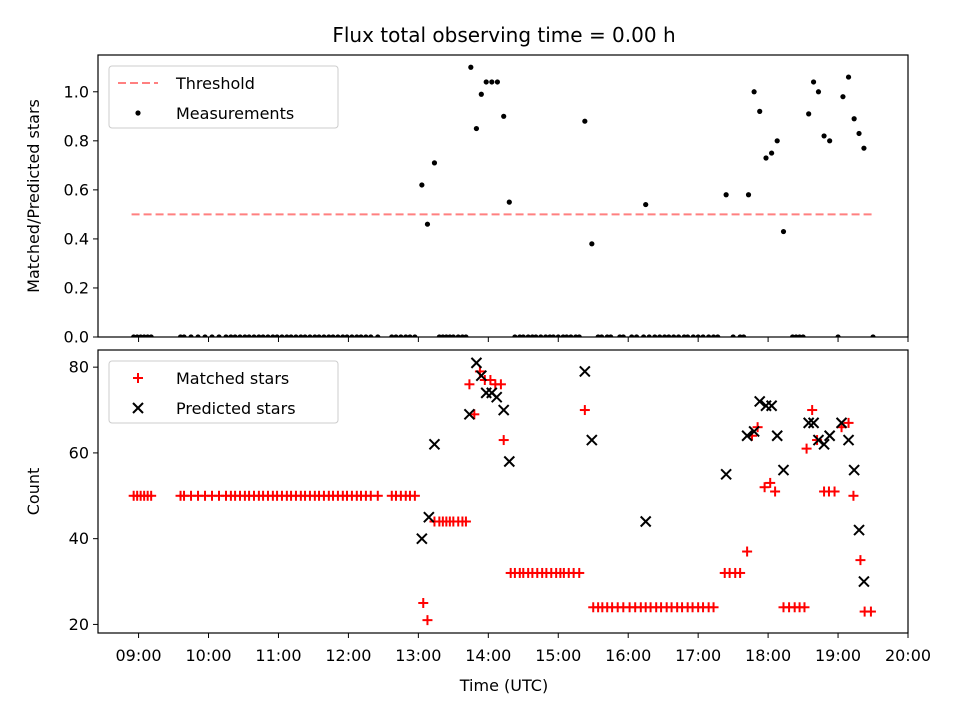 The height and width of the screenshot is (720, 960). What do you see at coordinates (76, 140) in the screenshot?
I see `y-tick-label: 0.8` at bounding box center [76, 140].